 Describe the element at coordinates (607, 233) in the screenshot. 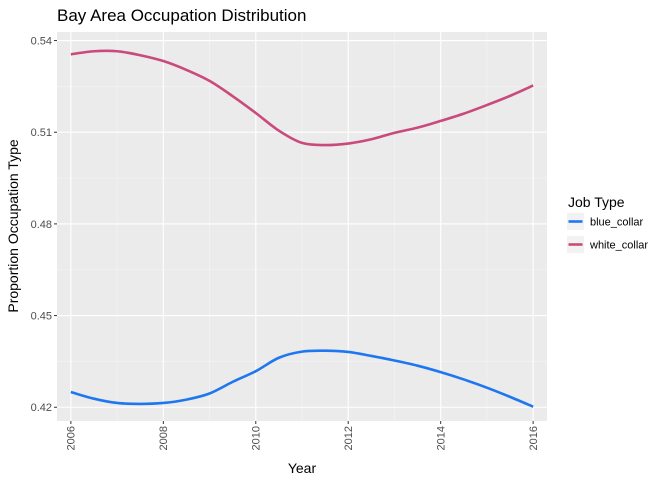

I see `legend-items: blue_collar white_collar` at that location.